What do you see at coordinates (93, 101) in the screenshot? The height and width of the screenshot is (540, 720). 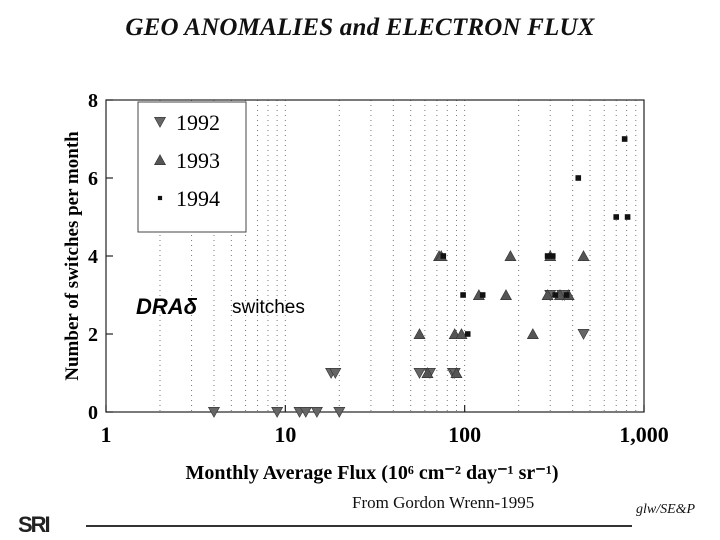 I see `y-tick-label: 8` at bounding box center [93, 101].